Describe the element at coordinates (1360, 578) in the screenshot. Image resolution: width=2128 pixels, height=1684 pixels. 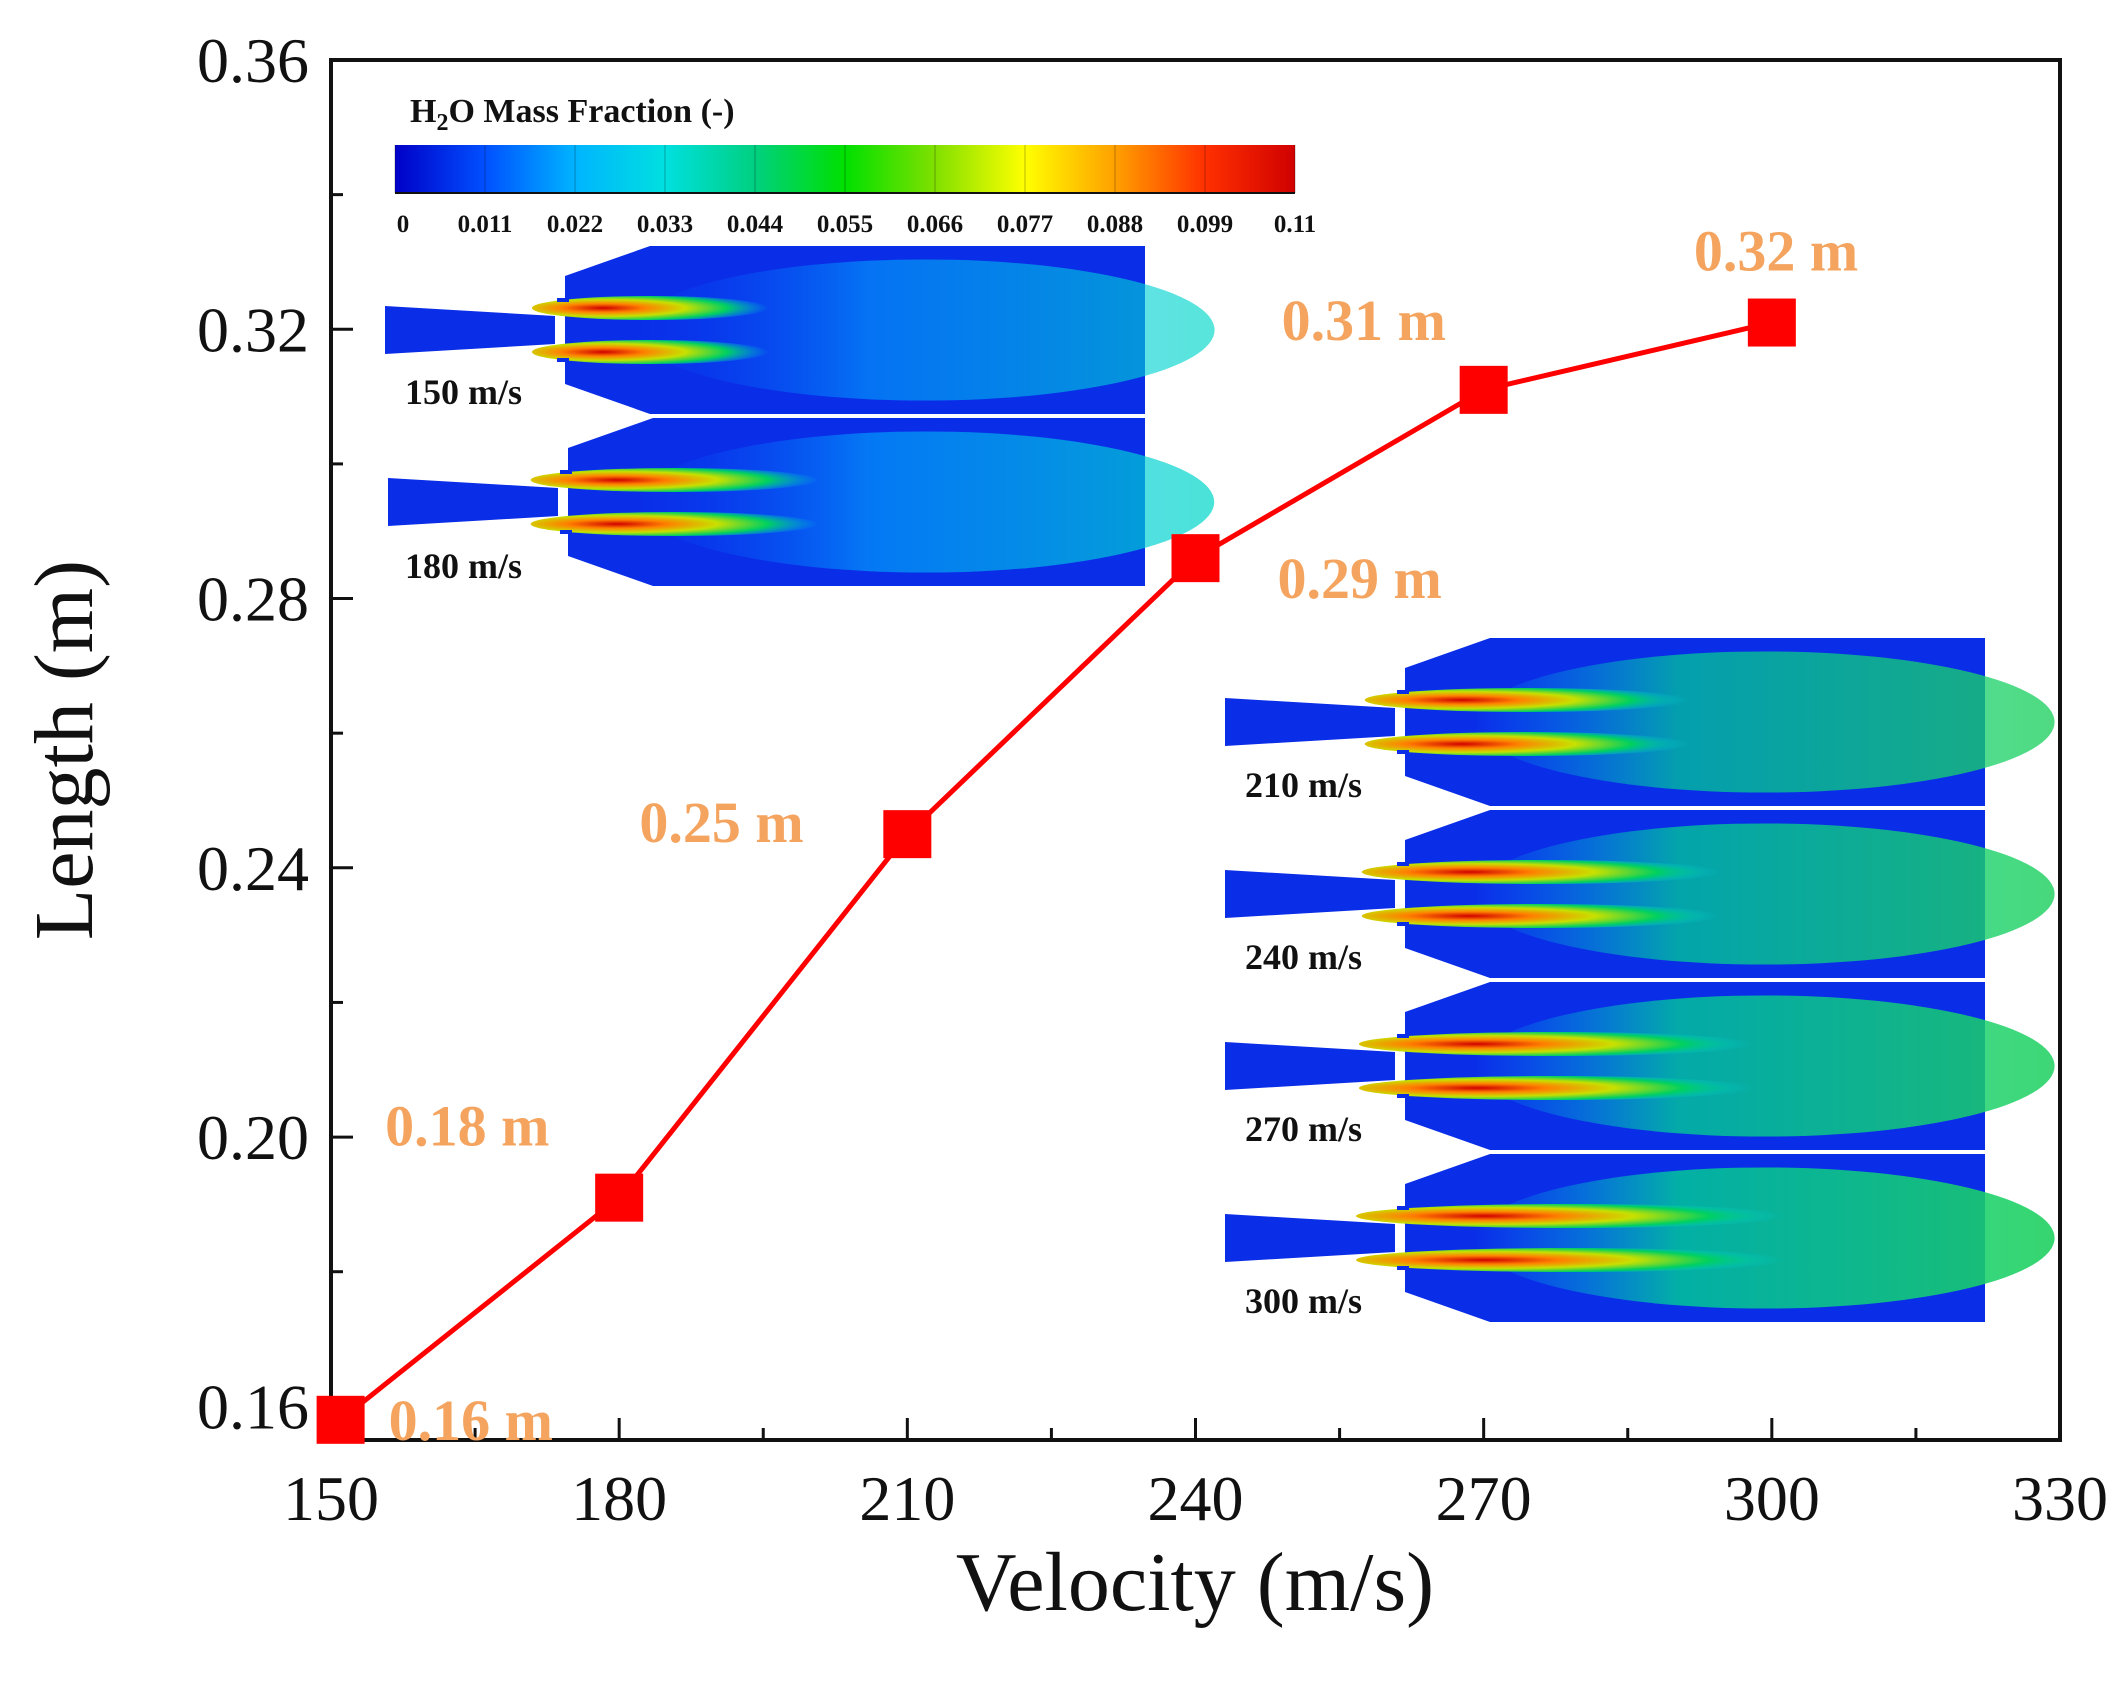
I see `data-label: 0.29 m` at that location.